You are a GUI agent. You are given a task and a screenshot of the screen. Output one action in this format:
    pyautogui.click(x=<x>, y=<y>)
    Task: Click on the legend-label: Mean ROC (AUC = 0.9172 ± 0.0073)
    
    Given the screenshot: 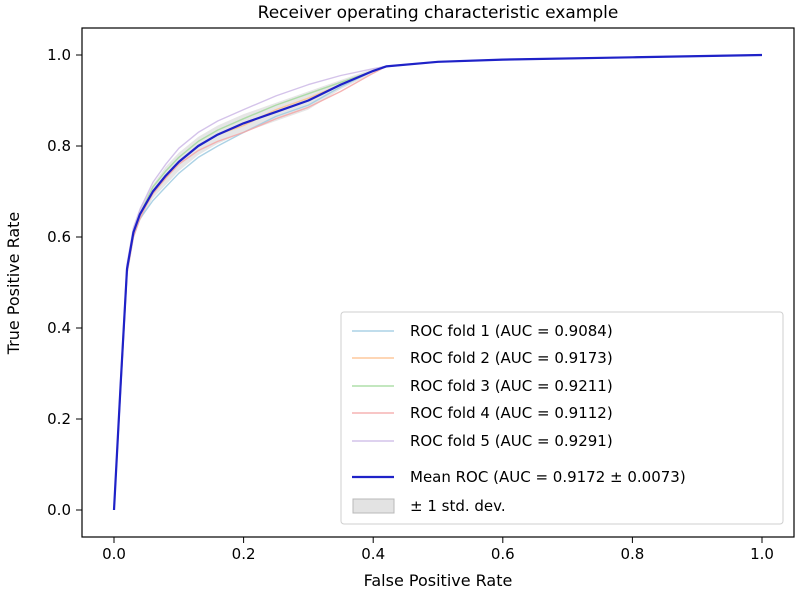 What is the action you would take?
    pyautogui.click(x=548, y=477)
    